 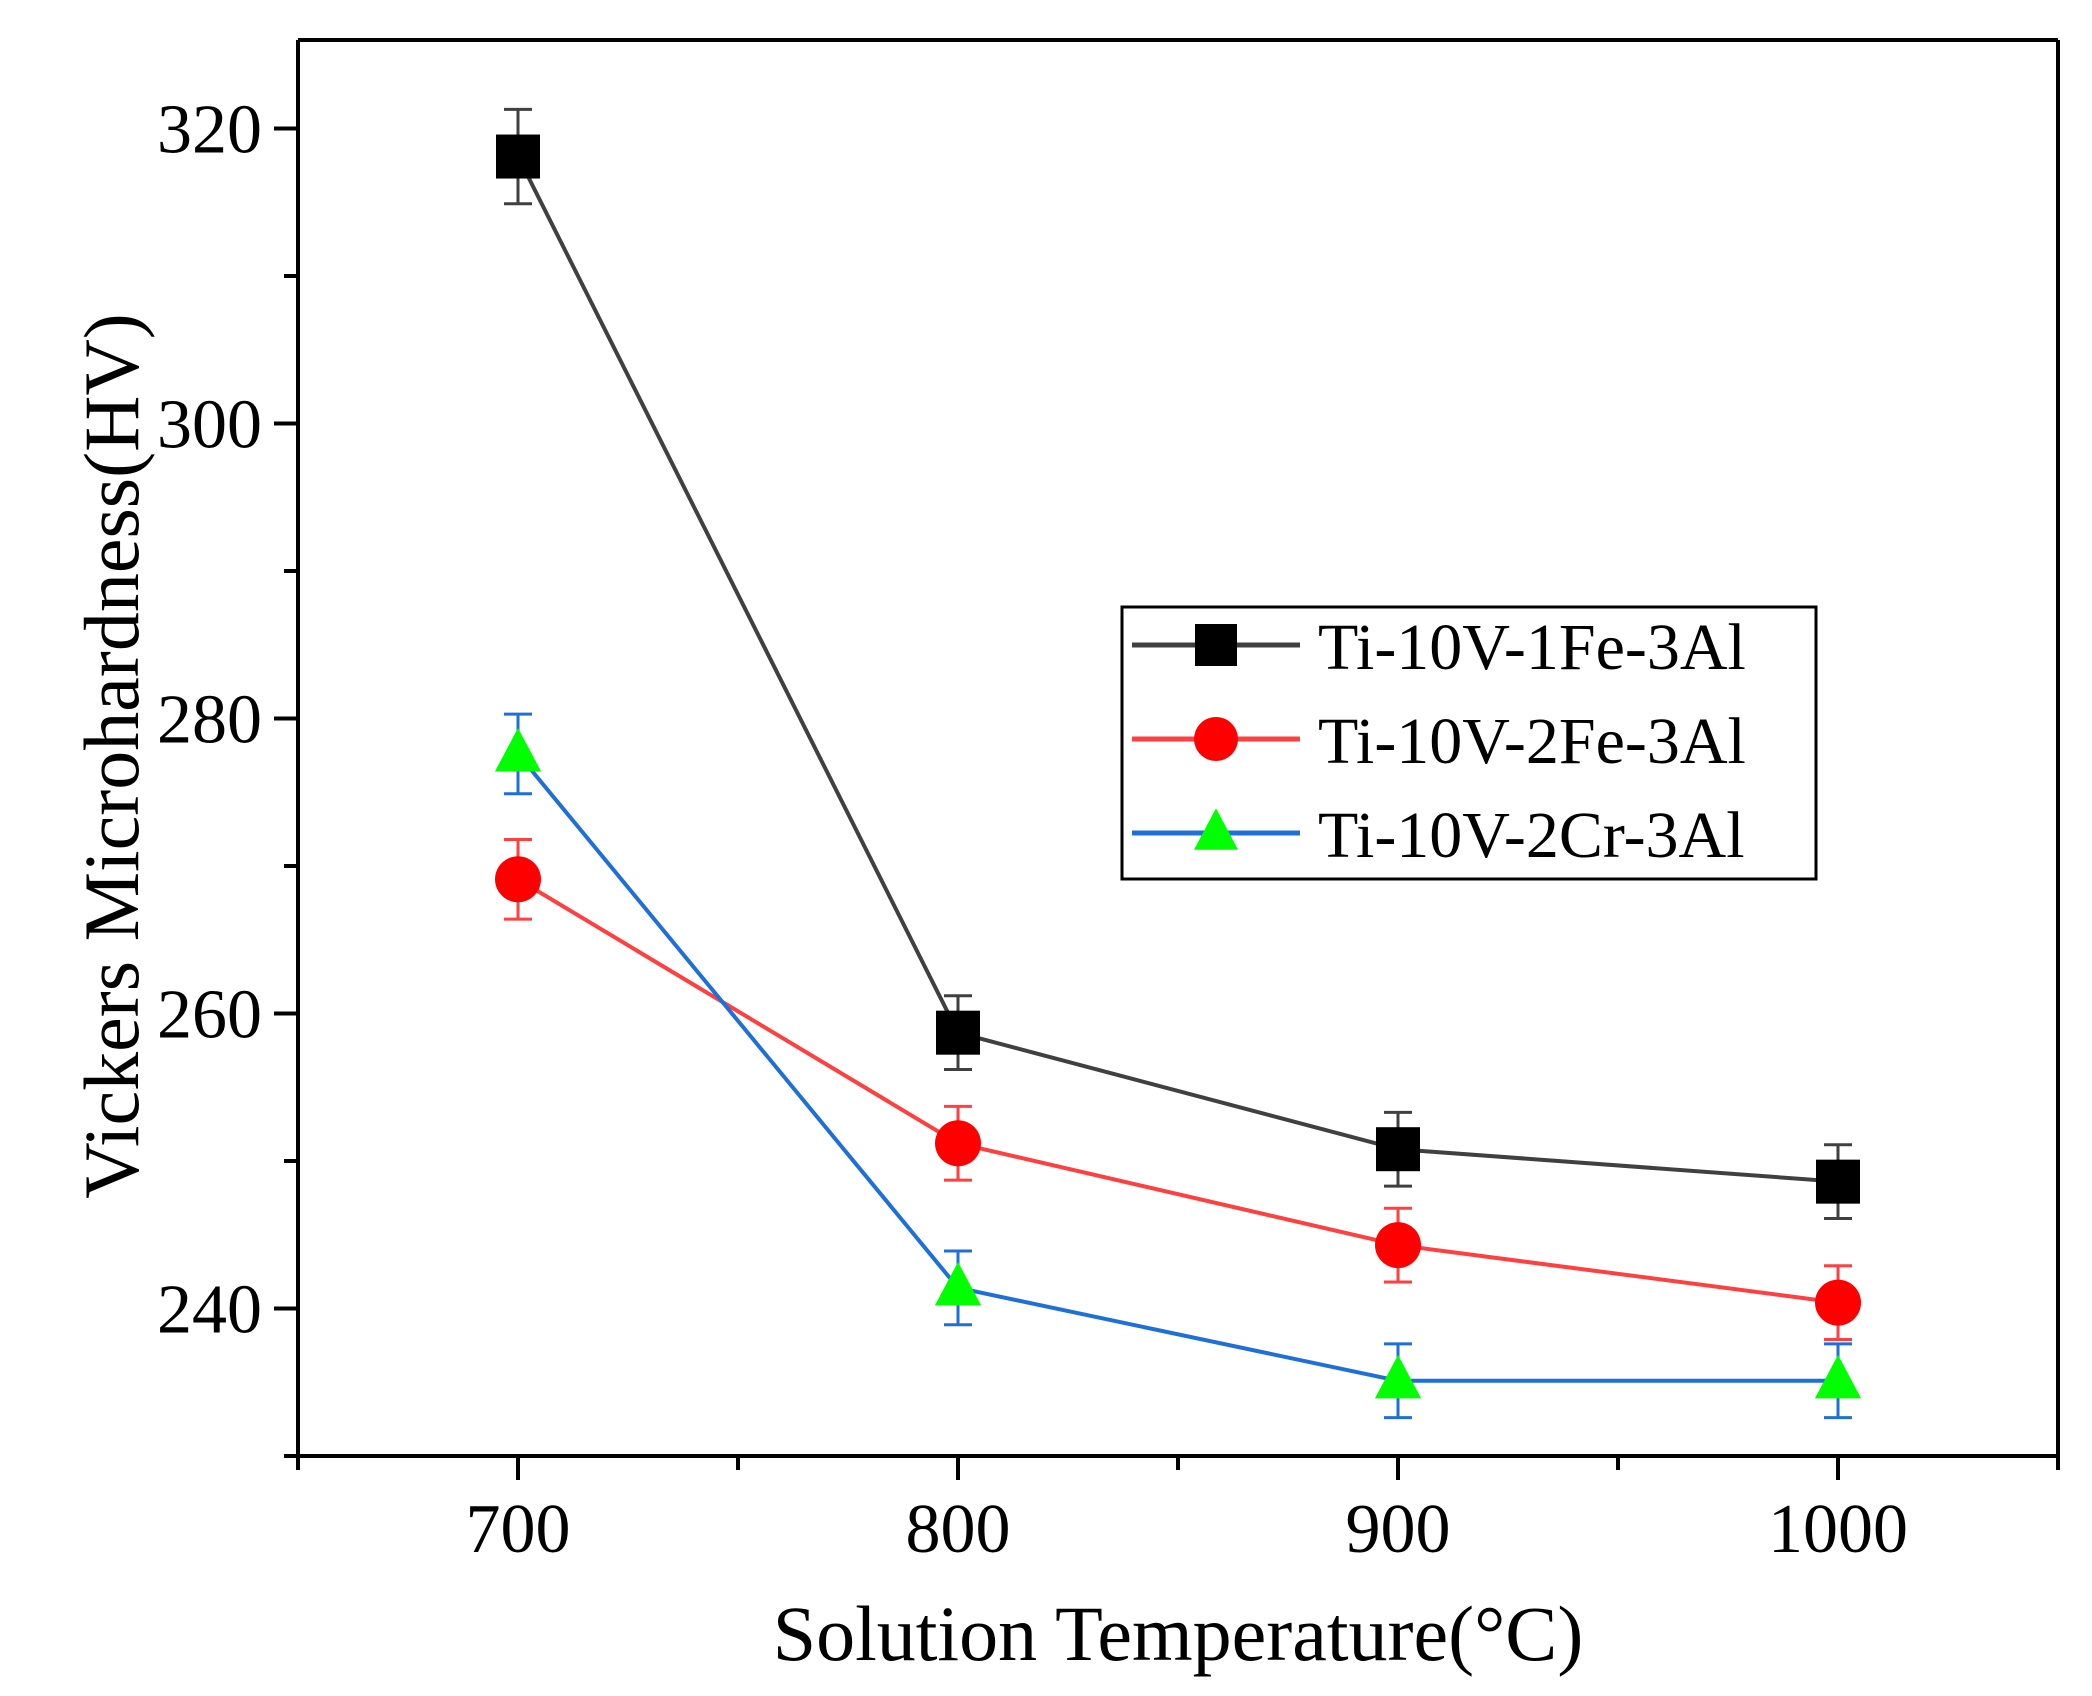 I want to click on legend-label-2: Ti-10V-2Cr-3Al, so click(x=1531, y=835).